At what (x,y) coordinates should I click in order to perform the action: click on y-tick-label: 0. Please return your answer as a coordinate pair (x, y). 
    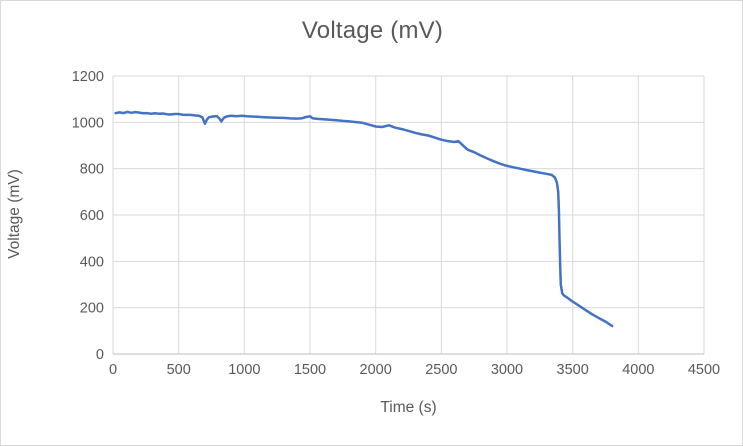
    Looking at the image, I should click on (100, 355).